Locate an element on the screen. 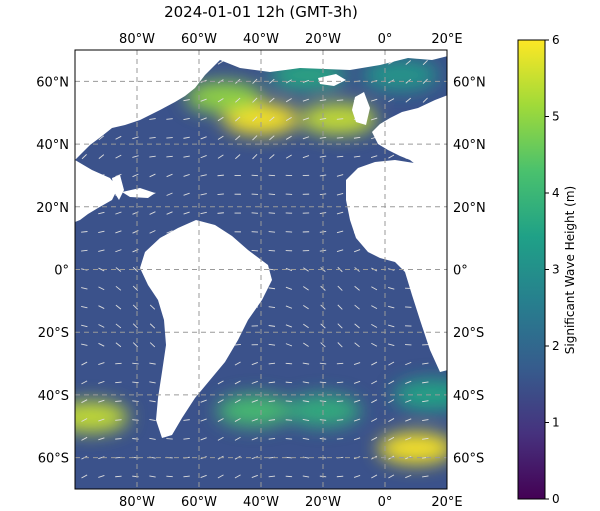 This screenshot has width=600, height=511. longitude-label: 80°W is located at coordinates (137, 502).